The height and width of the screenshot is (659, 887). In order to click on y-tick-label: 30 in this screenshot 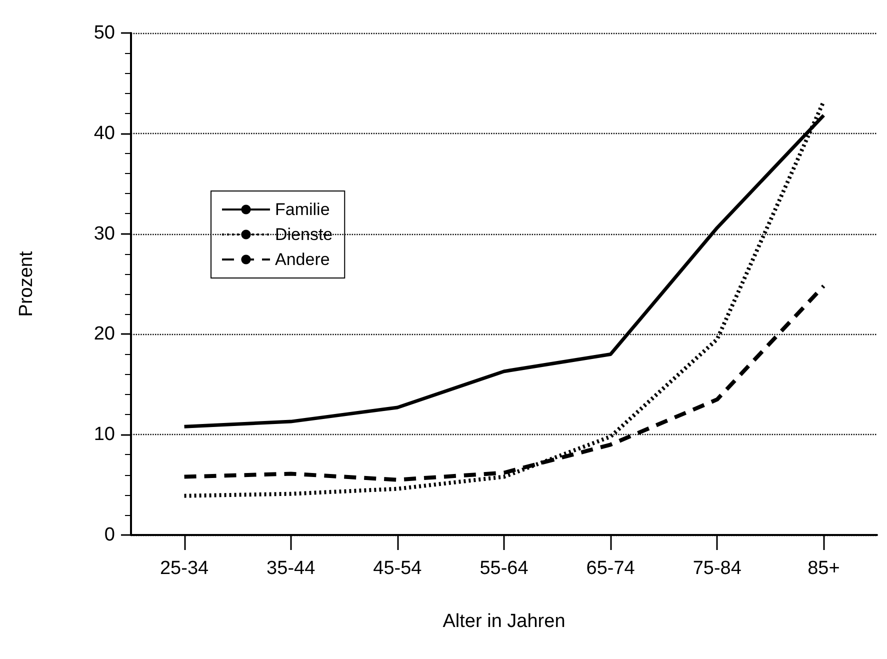, I will do `click(104, 233)`.